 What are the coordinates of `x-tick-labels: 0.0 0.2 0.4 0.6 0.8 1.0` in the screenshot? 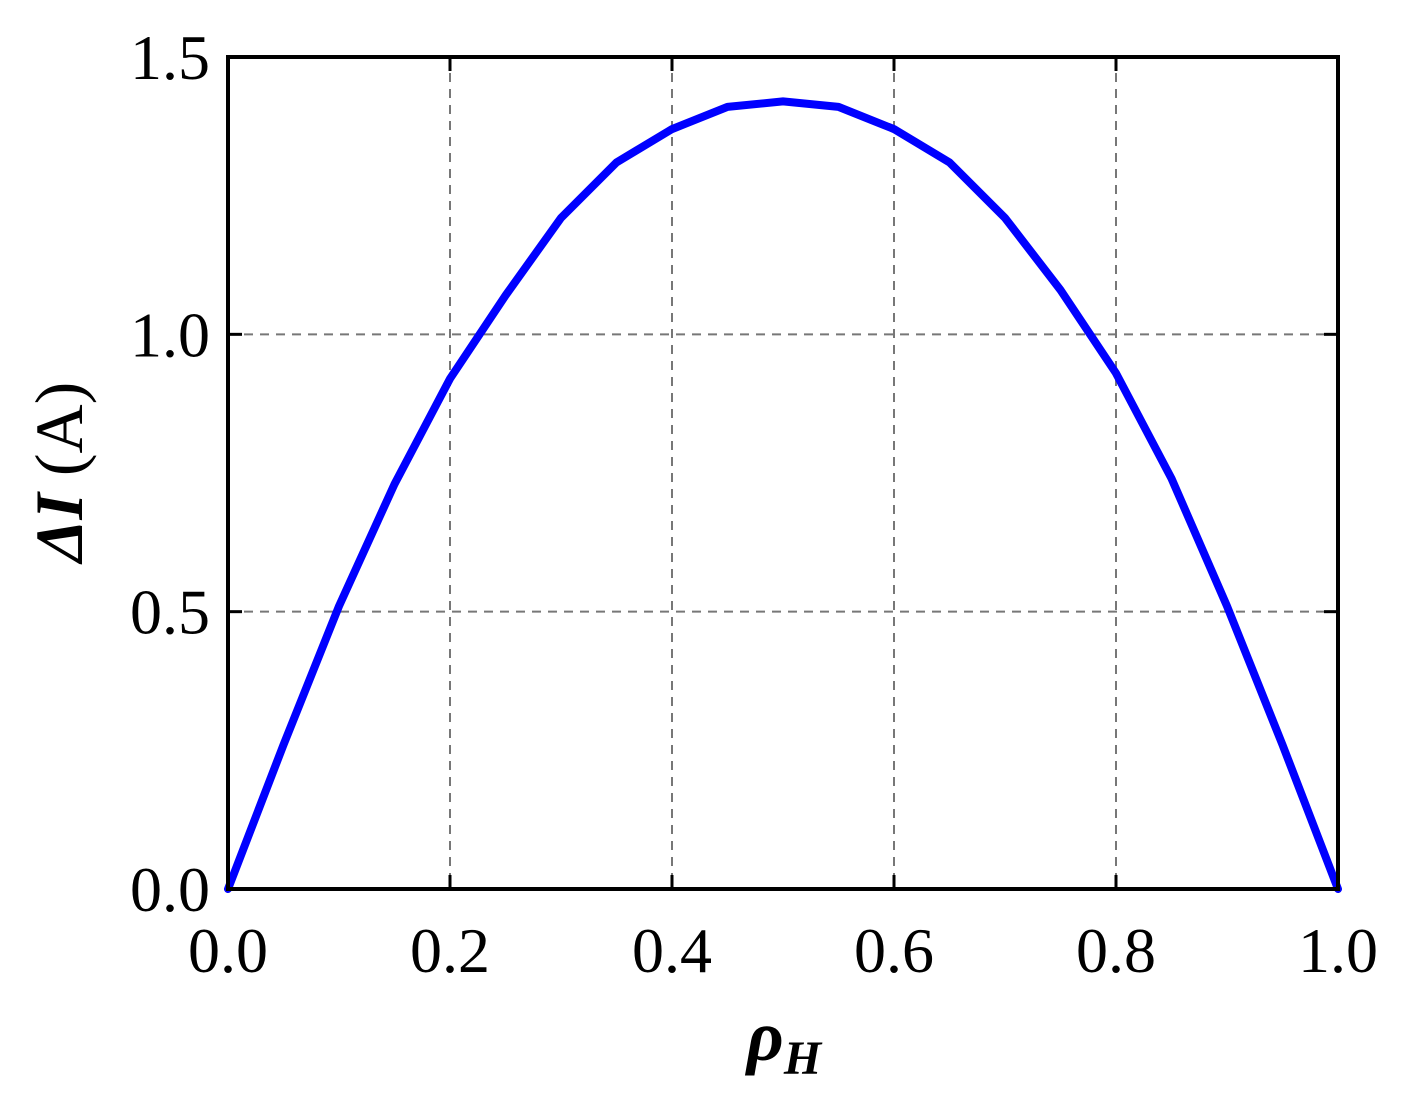 It's located at (783, 950).